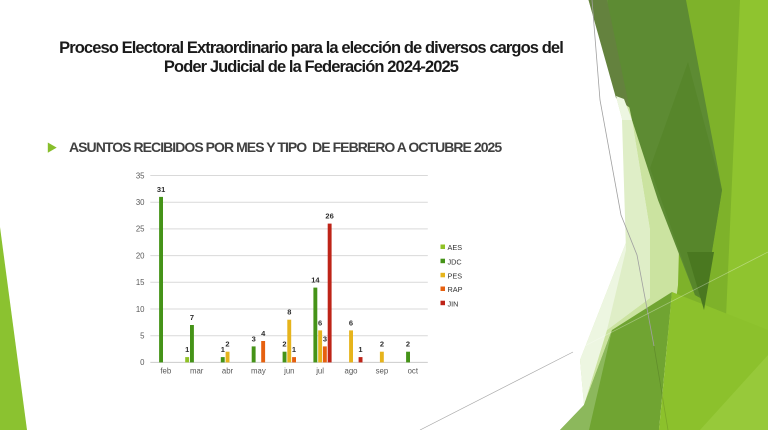 This screenshot has height=430, width=768. I want to click on svg-text: JDC, so click(455, 261).